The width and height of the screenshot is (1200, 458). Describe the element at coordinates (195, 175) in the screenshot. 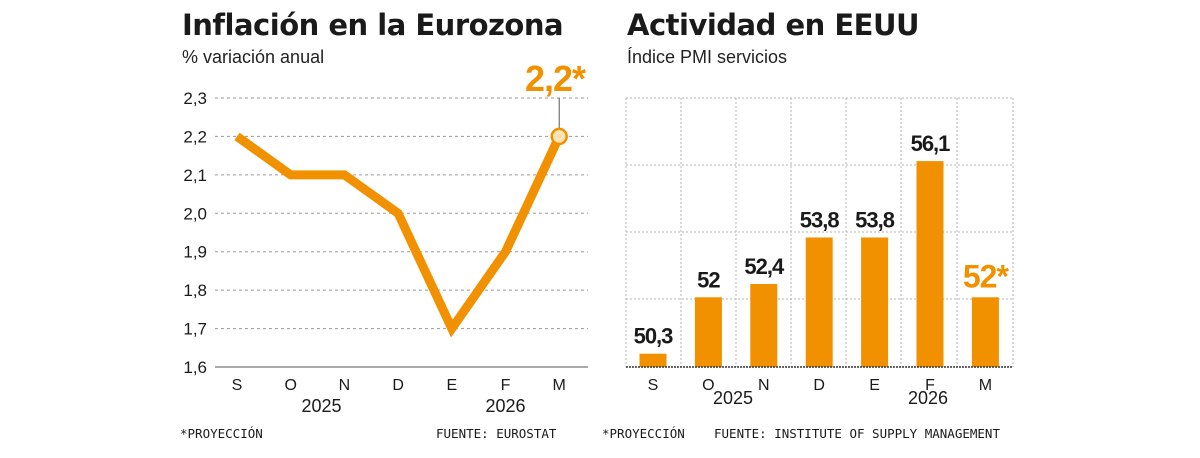

I see `y-tick-label: 2,1` at that location.